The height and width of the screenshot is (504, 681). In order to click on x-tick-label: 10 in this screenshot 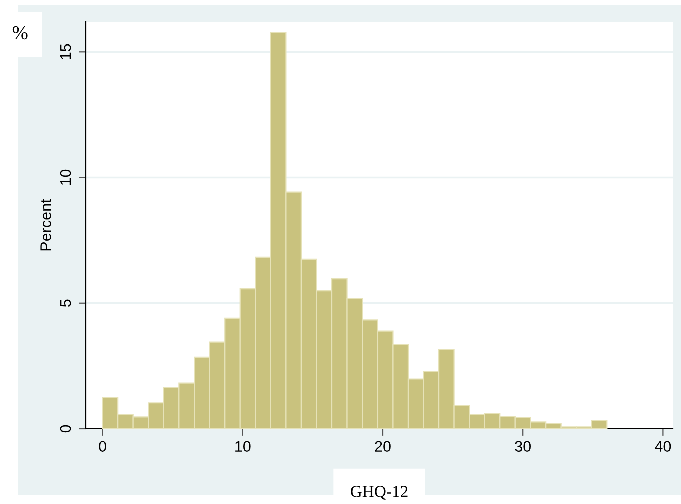, I will do `click(243, 446)`.